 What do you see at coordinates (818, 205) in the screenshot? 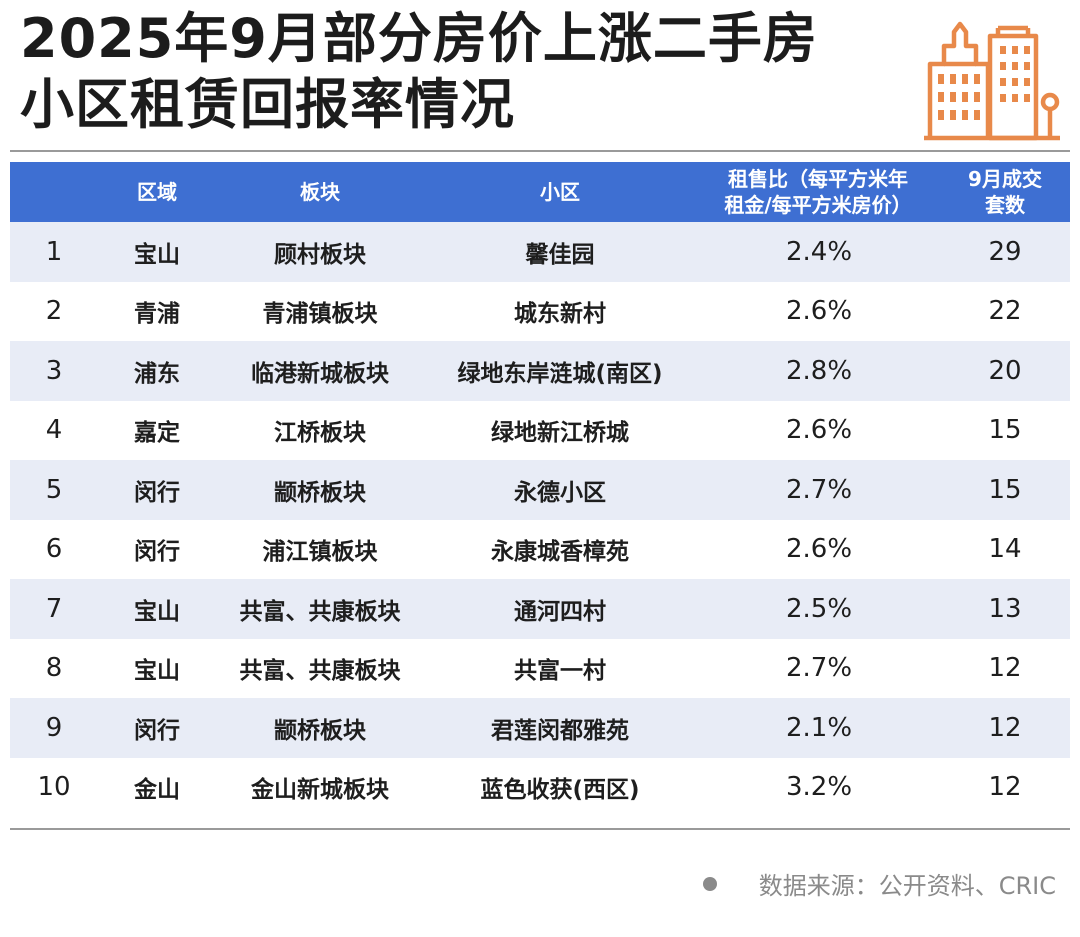
I see `header-ratio-line-2: 租金/每平方米房价）` at bounding box center [818, 205].